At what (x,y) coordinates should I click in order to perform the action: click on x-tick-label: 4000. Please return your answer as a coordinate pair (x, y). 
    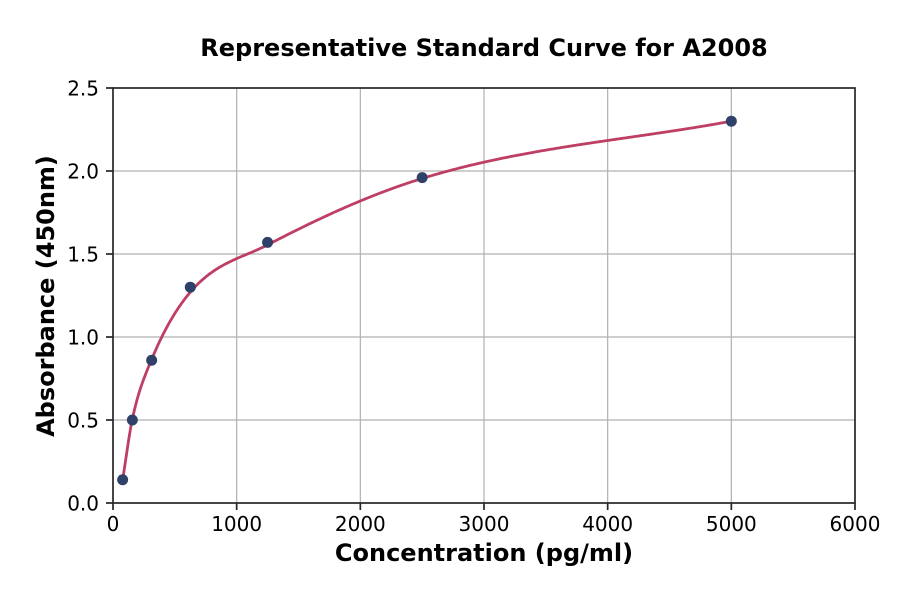
    Looking at the image, I should click on (607, 524).